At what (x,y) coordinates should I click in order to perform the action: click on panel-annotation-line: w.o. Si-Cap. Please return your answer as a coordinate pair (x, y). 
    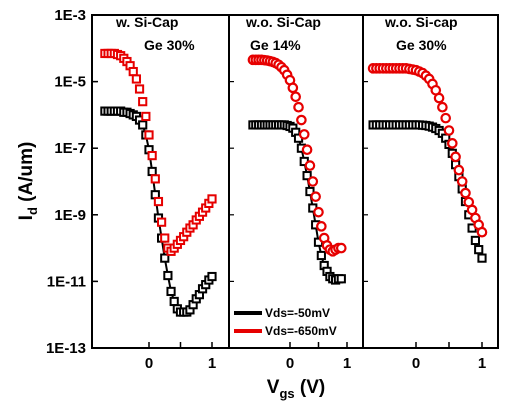
    Looking at the image, I should click on (283, 22).